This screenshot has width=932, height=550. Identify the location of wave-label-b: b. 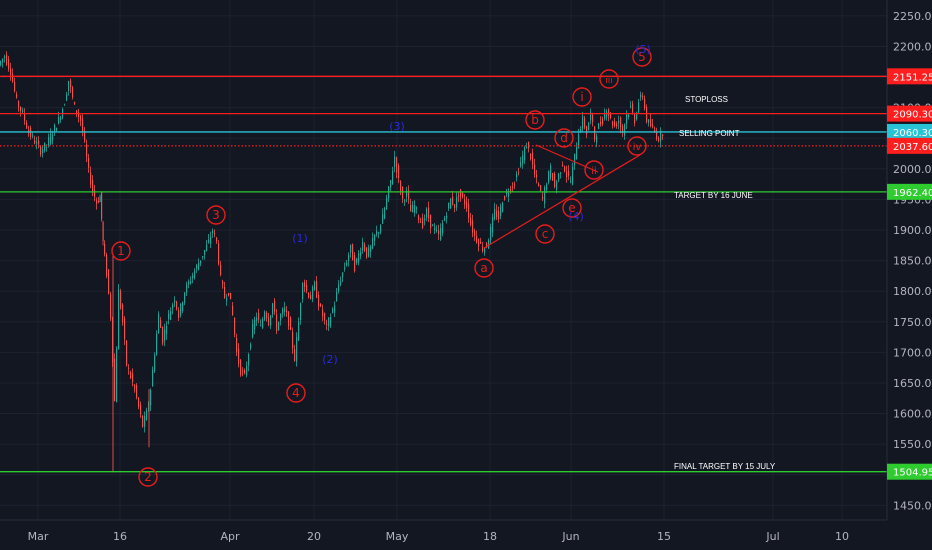
(535, 120).